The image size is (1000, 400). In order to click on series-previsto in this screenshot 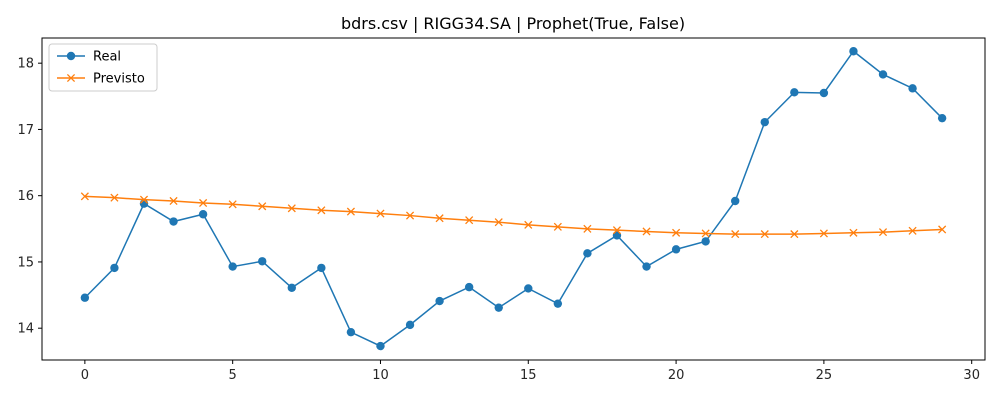, I will do `click(513, 215)`.